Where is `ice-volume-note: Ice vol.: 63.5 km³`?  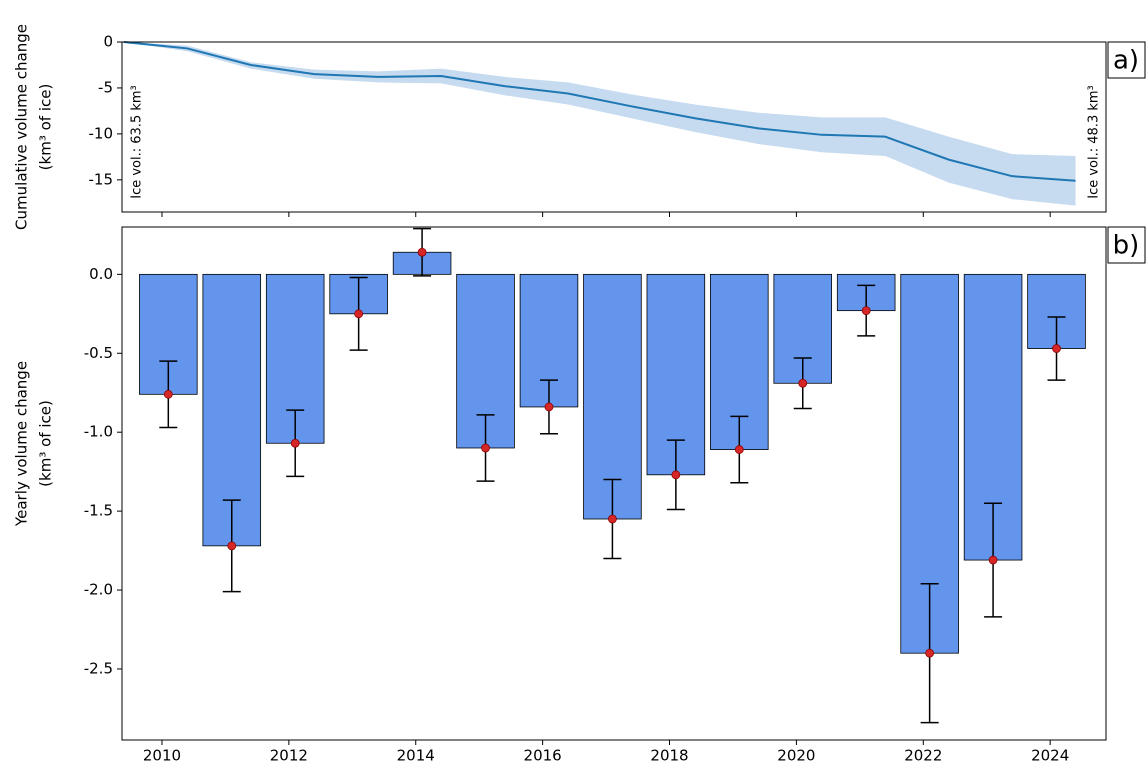 ice-volume-note: Ice vol.: 63.5 km³ is located at coordinates (137, 142).